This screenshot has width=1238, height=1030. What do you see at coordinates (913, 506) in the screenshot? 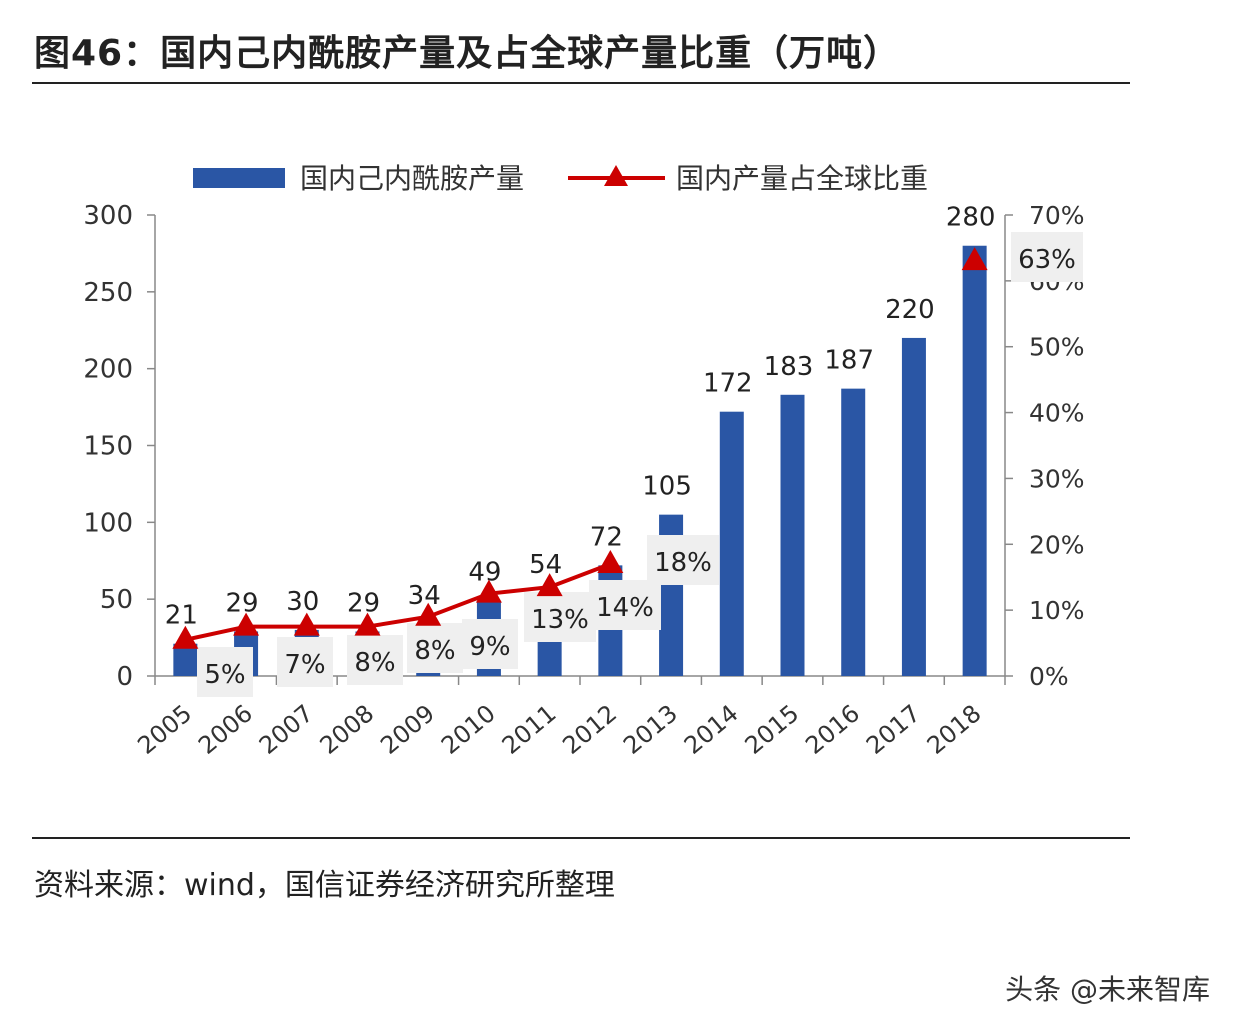
I see `bar-2017` at bounding box center [913, 506].